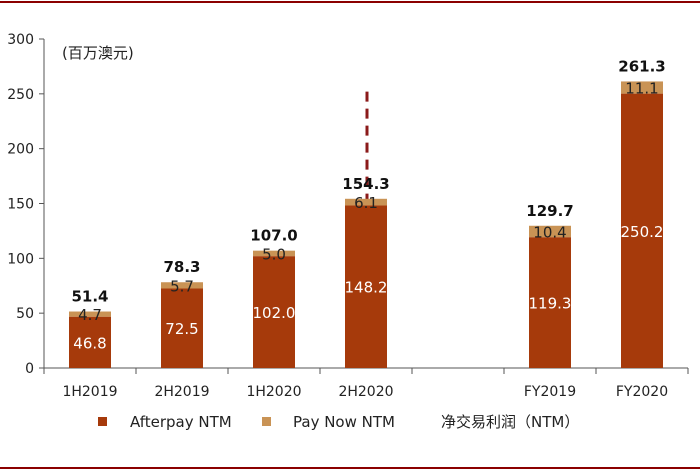  I want to click on legend-swatch-afterpay, so click(102, 421).